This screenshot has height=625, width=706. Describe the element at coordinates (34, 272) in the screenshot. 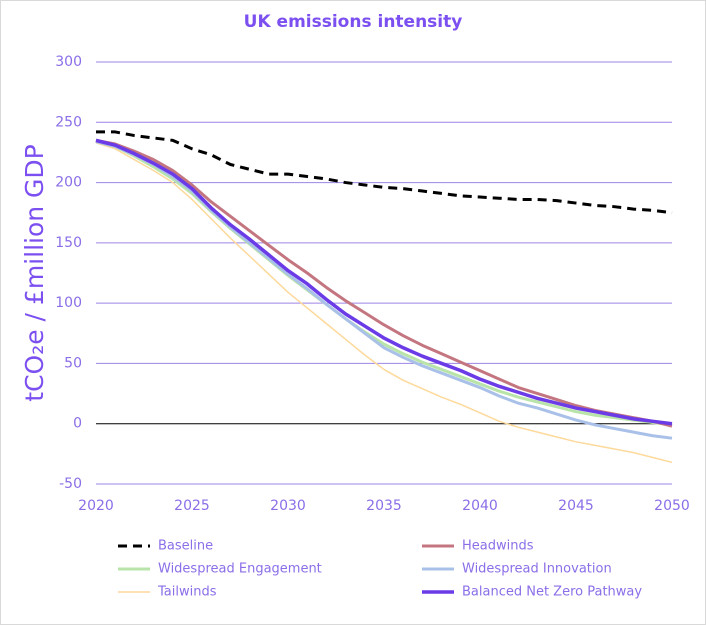

I see `y-axis-label: tCO₂e / £million GDP` at that location.